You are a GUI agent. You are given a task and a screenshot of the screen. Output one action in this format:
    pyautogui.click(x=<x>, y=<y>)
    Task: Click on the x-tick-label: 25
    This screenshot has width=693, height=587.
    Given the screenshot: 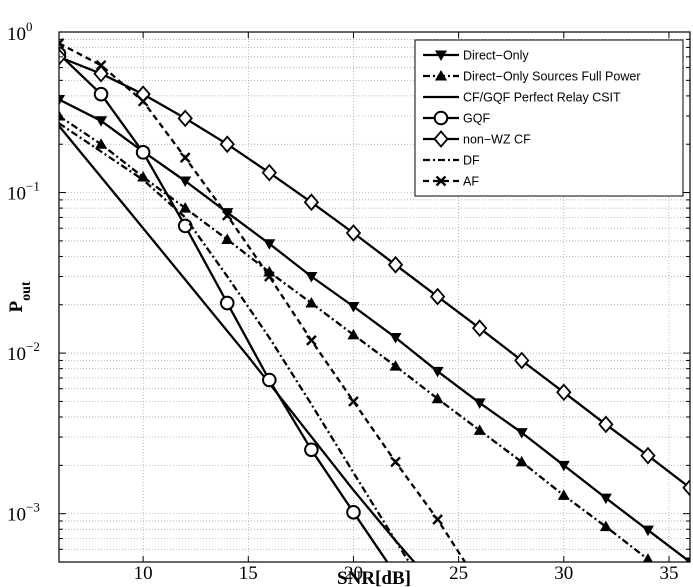 What is the action you would take?
    pyautogui.click(x=458, y=573)
    